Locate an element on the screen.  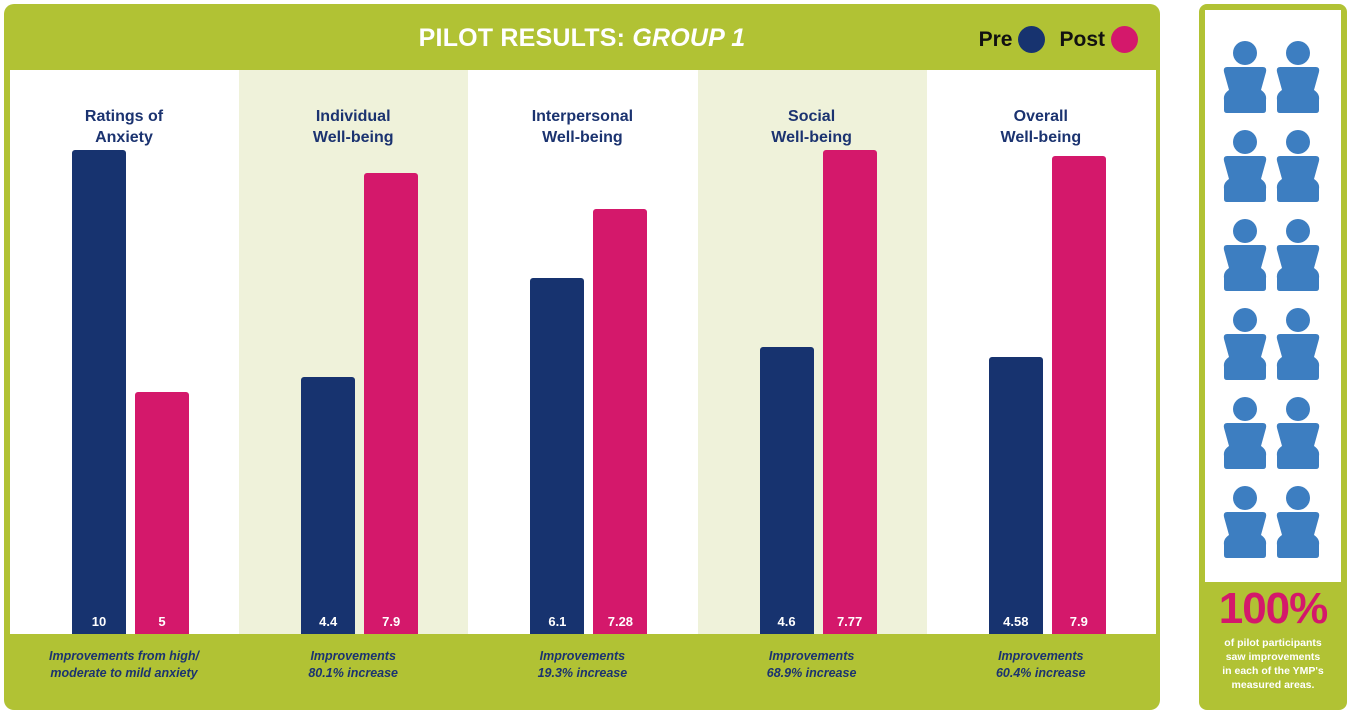
bar-value-pre: 4.6 is located at coordinates (786, 621).